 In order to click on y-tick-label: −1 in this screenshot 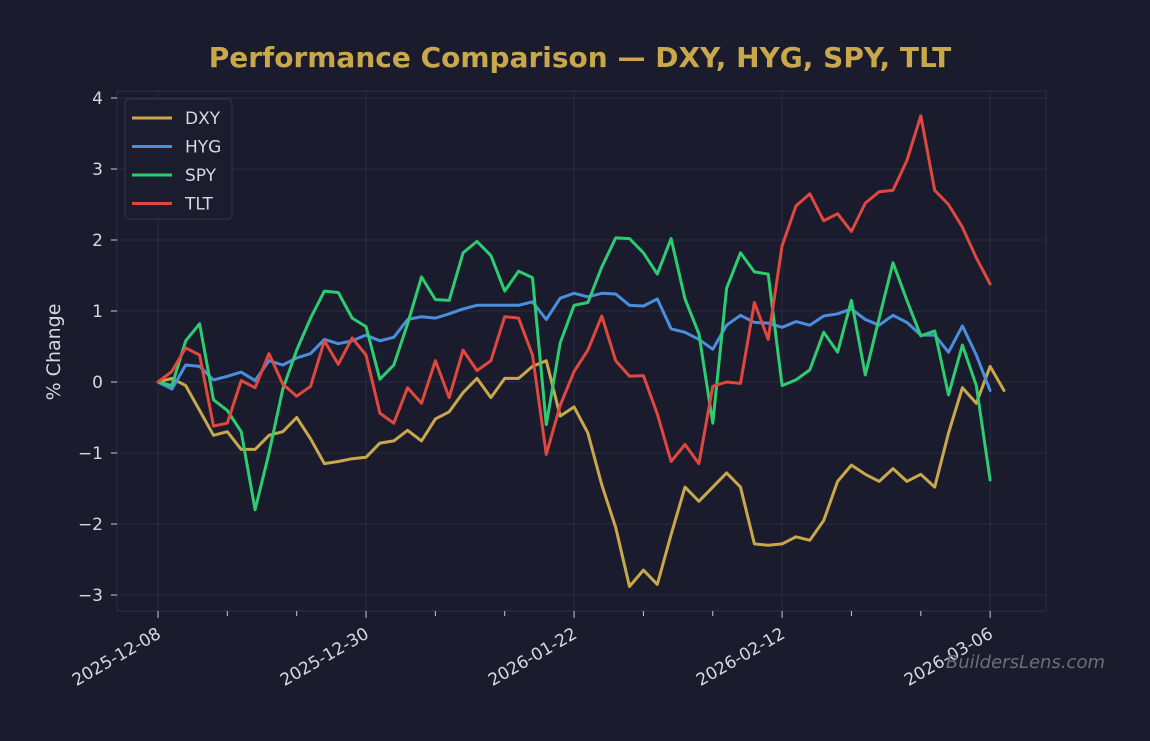, I will do `click(90, 454)`.